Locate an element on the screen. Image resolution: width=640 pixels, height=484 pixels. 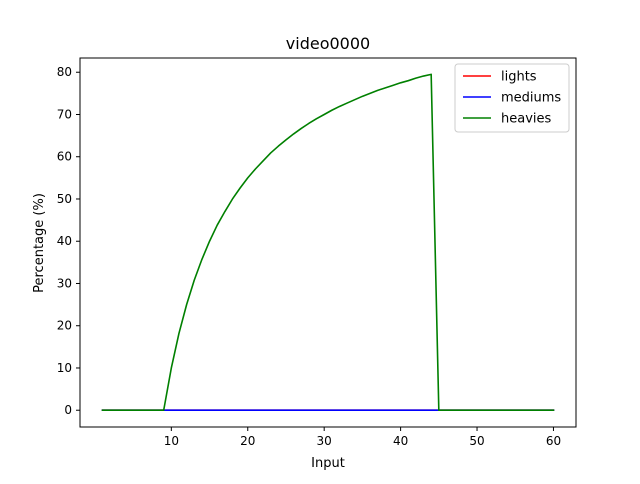
x-axis-label: Input is located at coordinates (328, 463).